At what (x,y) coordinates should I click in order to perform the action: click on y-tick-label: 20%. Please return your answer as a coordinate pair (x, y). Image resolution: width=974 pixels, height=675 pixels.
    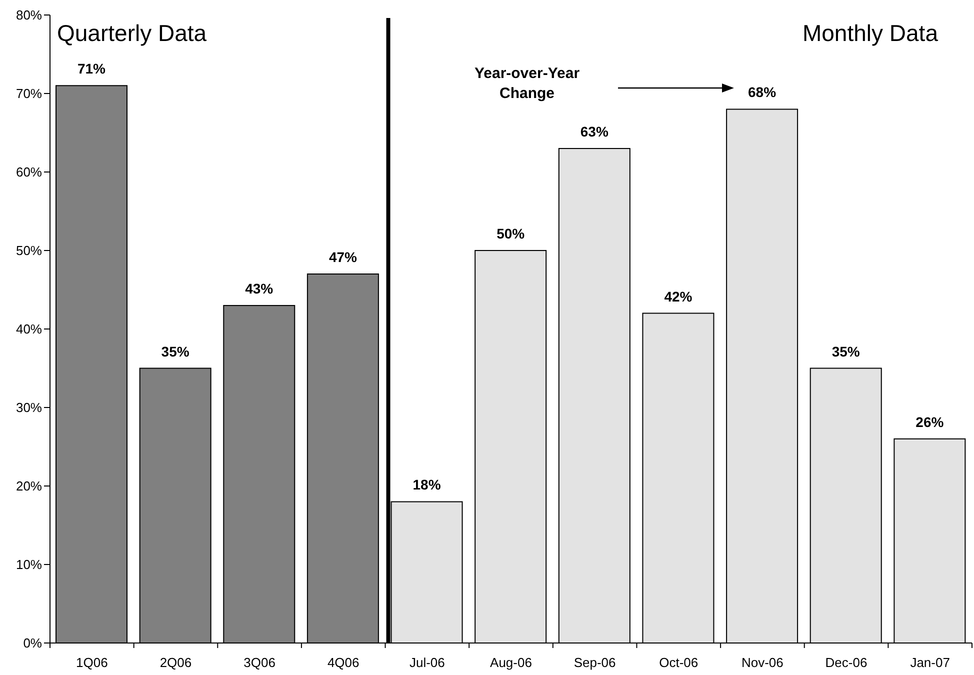
    Looking at the image, I should click on (29, 486).